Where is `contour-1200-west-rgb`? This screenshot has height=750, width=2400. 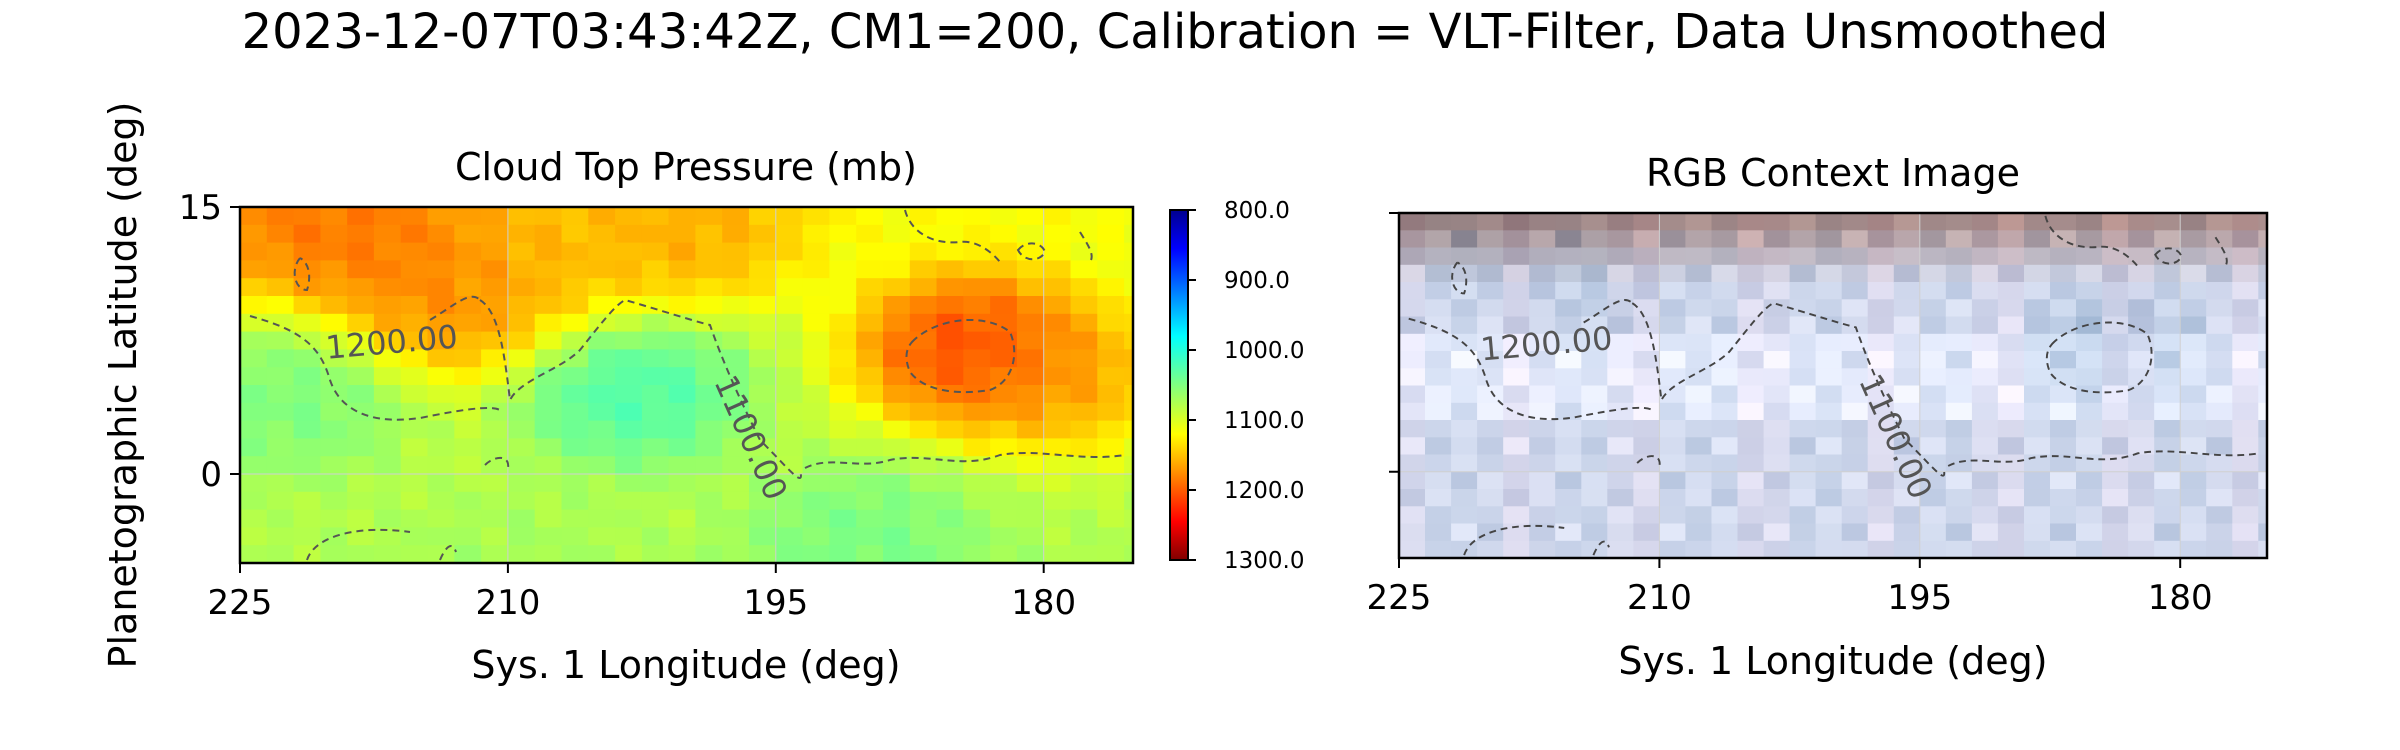
contour-1200-west-rgb is located at coordinates (1530, 369).